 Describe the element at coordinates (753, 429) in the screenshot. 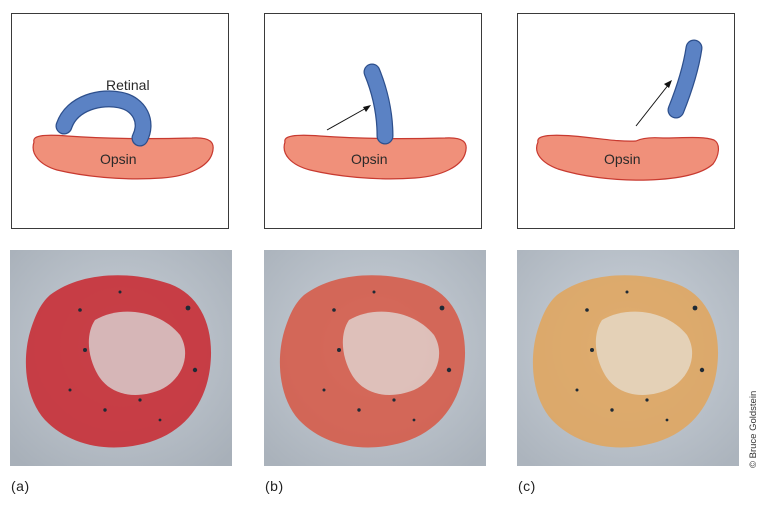

I see `photo-credit: © Bruce Goldstein` at that location.